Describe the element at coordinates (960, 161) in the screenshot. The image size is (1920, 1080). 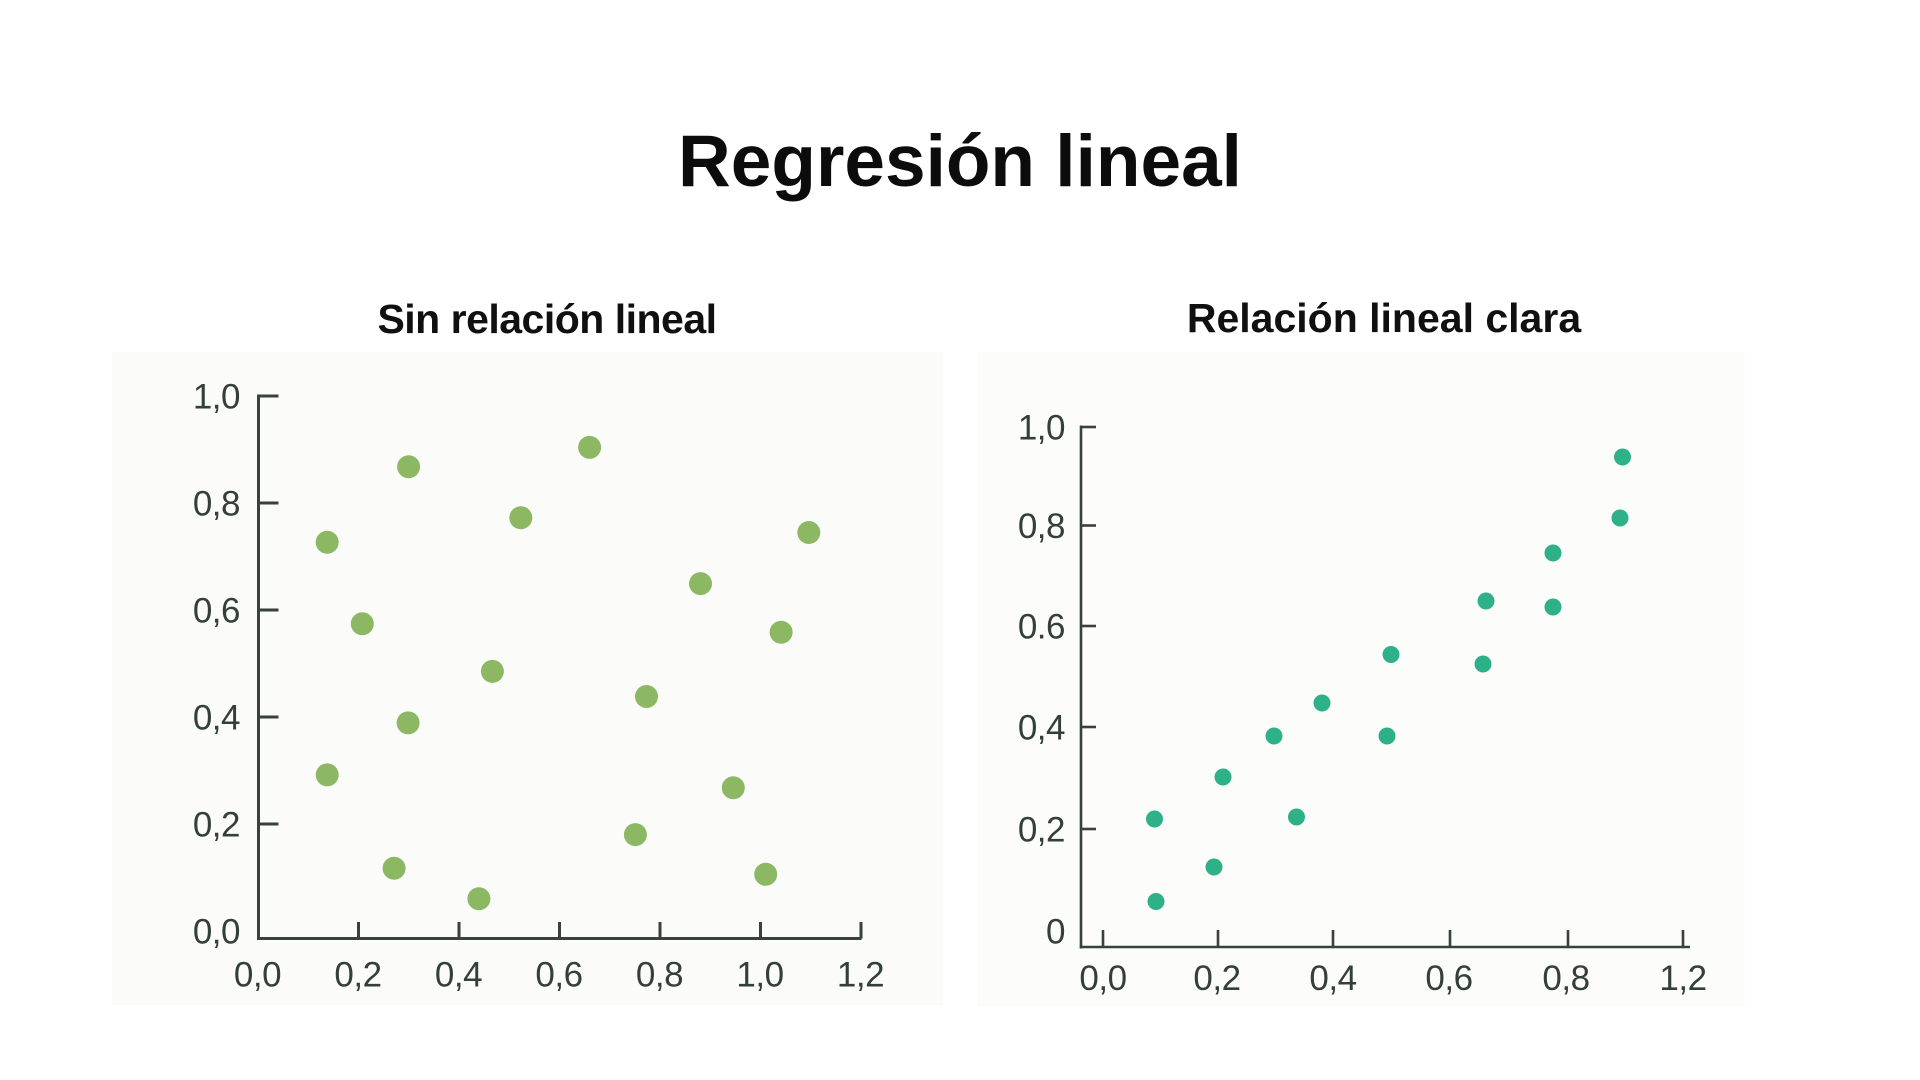
I see `svg-text: Regresión lineal` at that location.